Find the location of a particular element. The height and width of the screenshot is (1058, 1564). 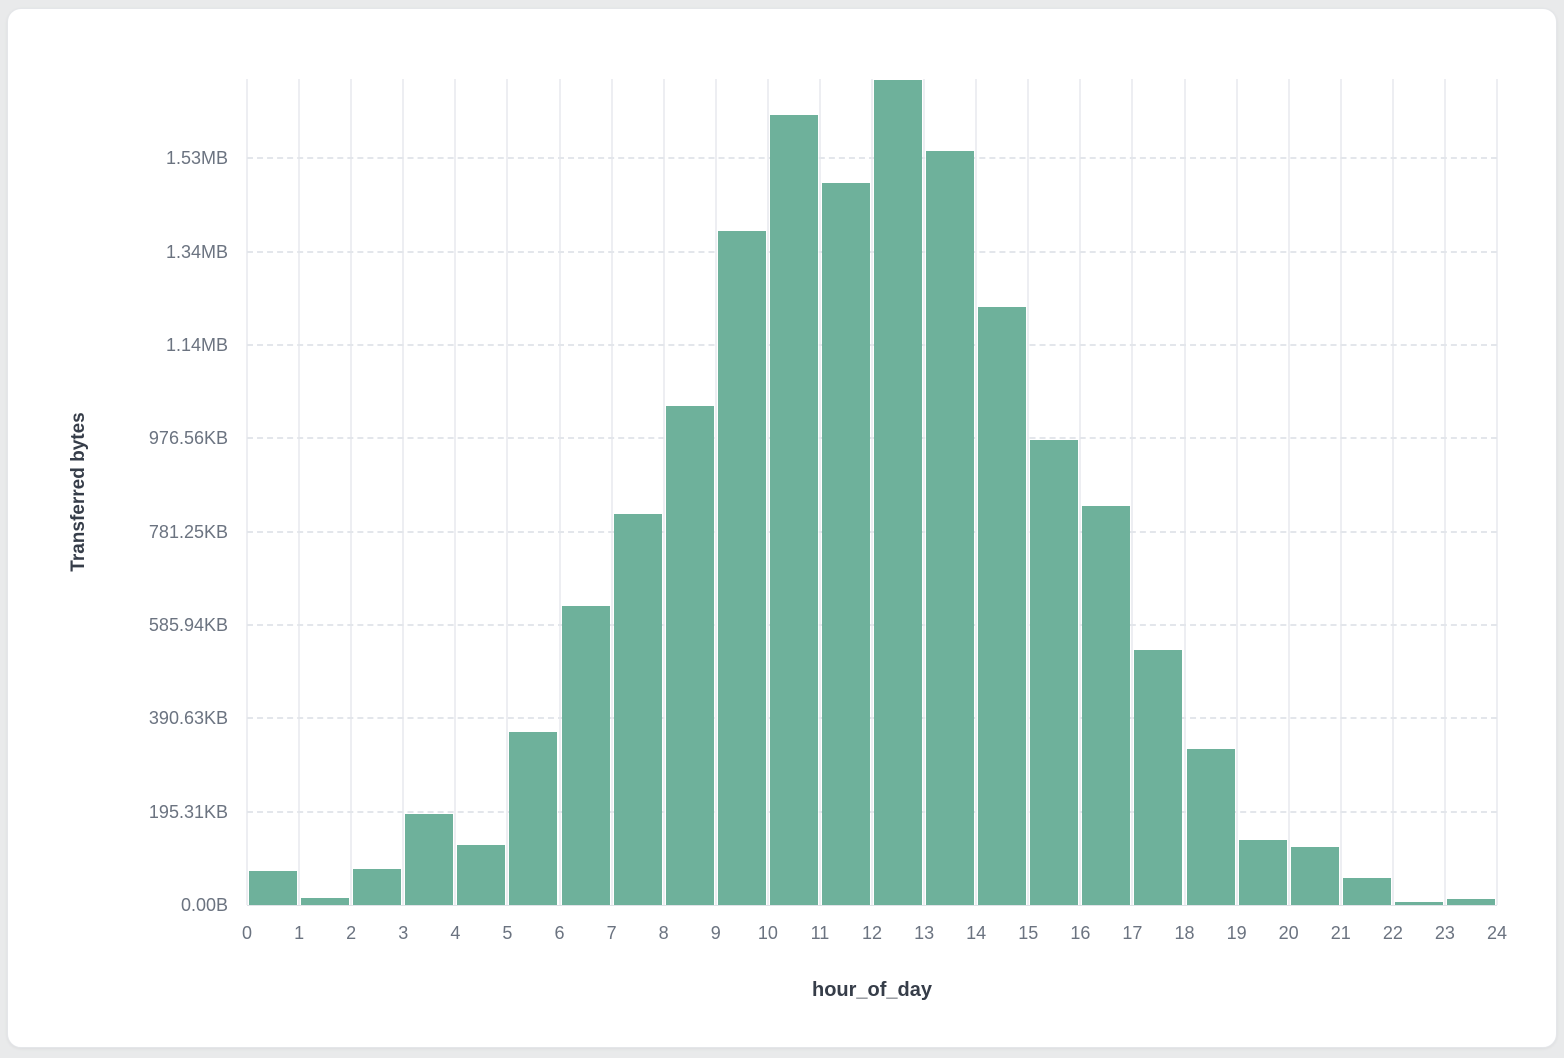

x-tick-label-17: 17 is located at coordinates (1132, 933).